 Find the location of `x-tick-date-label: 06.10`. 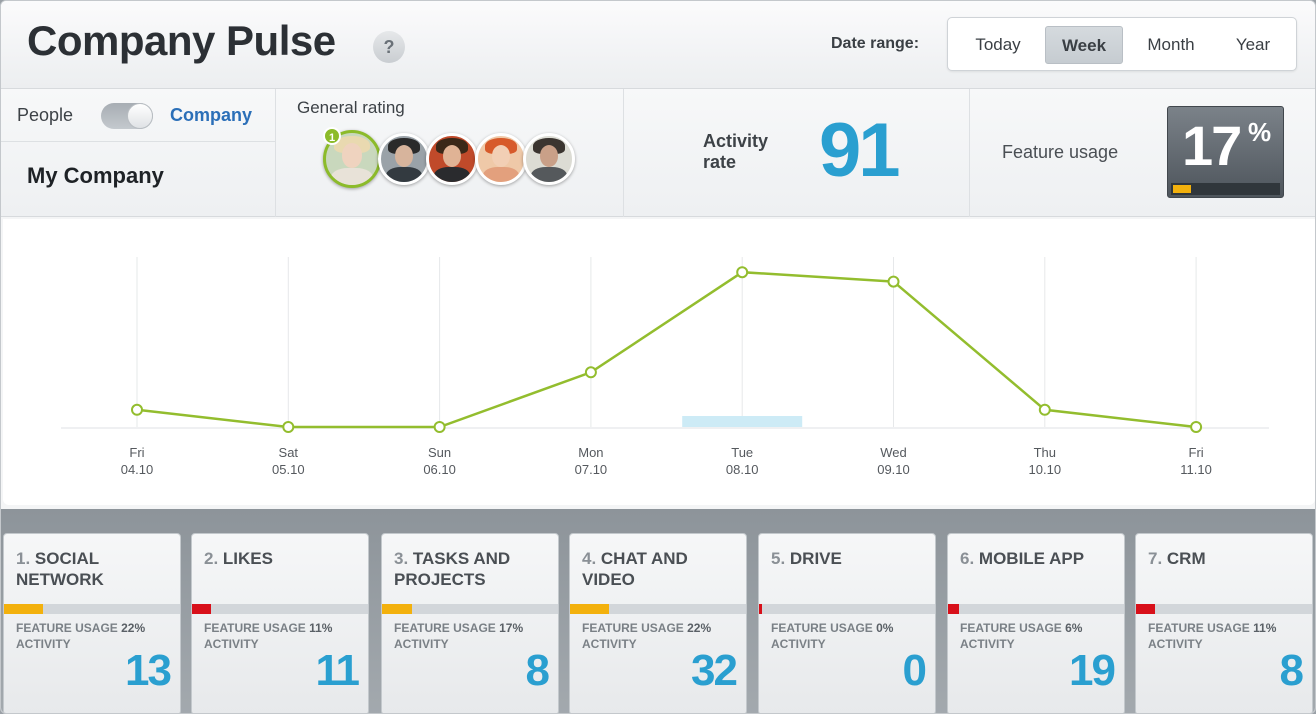

x-tick-date-label: 06.10 is located at coordinates (439, 469).